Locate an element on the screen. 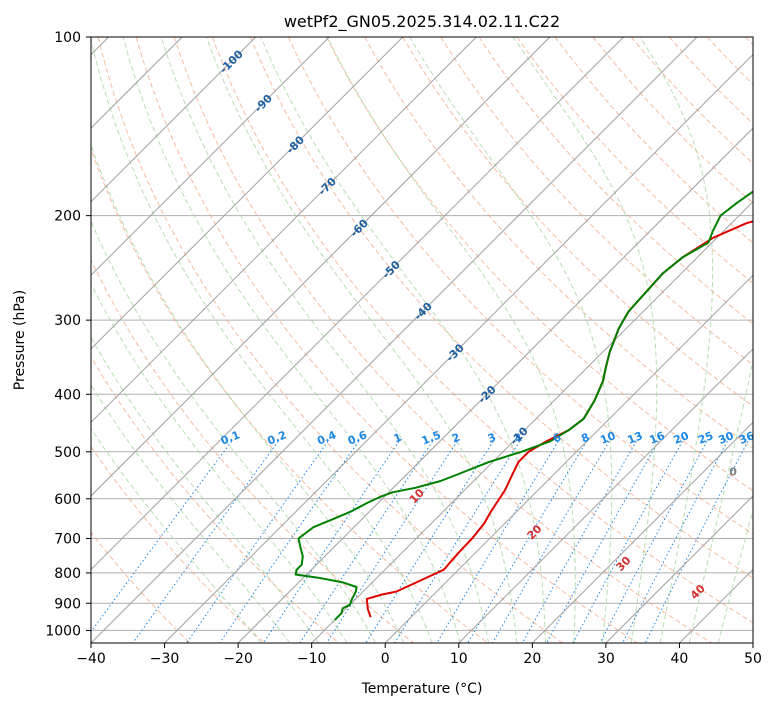 The height and width of the screenshot is (708, 775). x-tick-label: −10 is located at coordinates (312, 659).